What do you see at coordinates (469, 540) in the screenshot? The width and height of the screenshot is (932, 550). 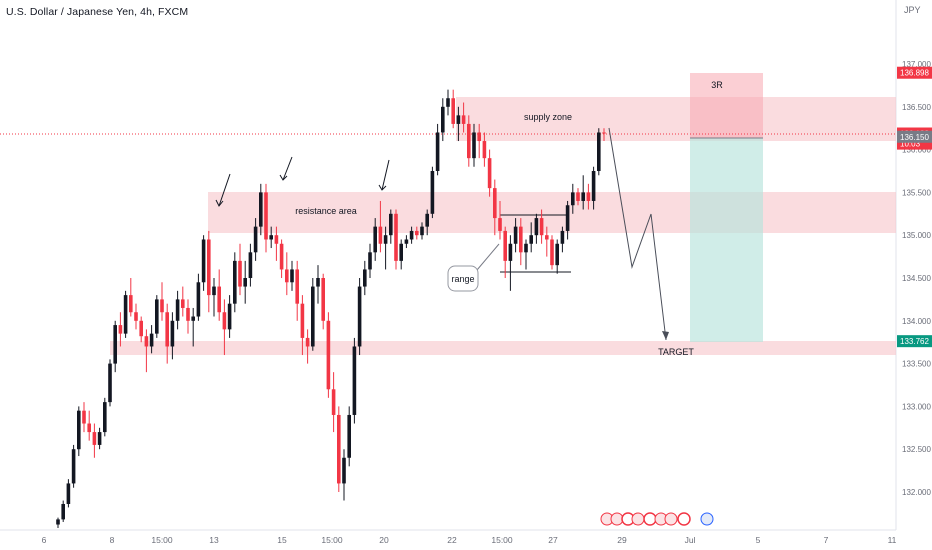 I see `time-axis: 6 8 15:00 13 15 15:00 20 22 15:00 27 29 Jul 5 7 11` at bounding box center [469, 540].